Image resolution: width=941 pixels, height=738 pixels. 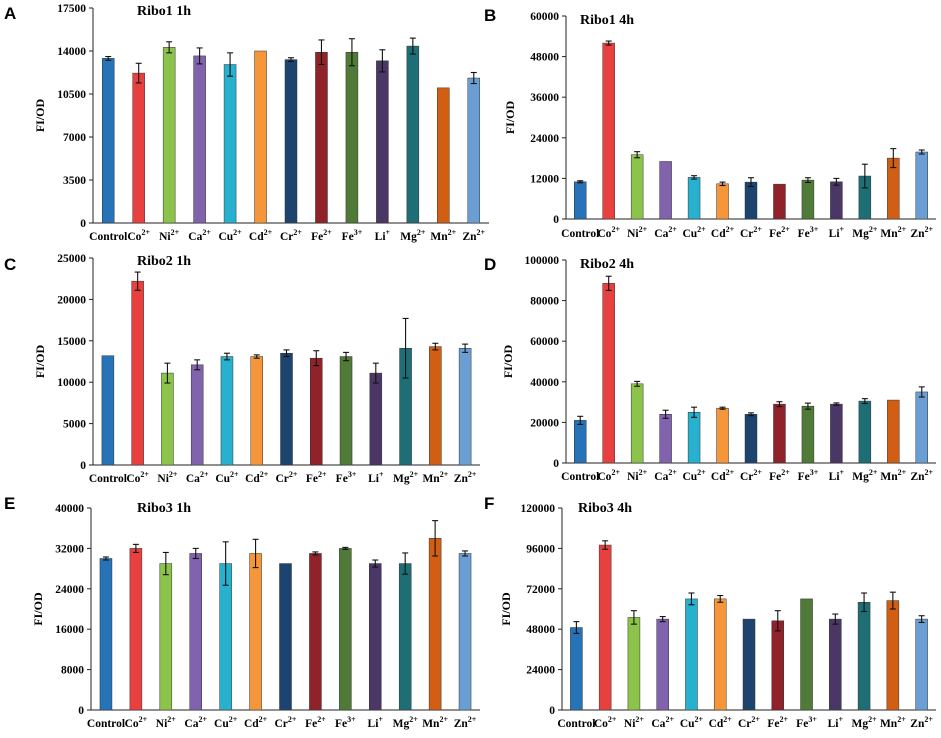 I want to click on y-tick-label: 72000, so click(x=540, y=590).